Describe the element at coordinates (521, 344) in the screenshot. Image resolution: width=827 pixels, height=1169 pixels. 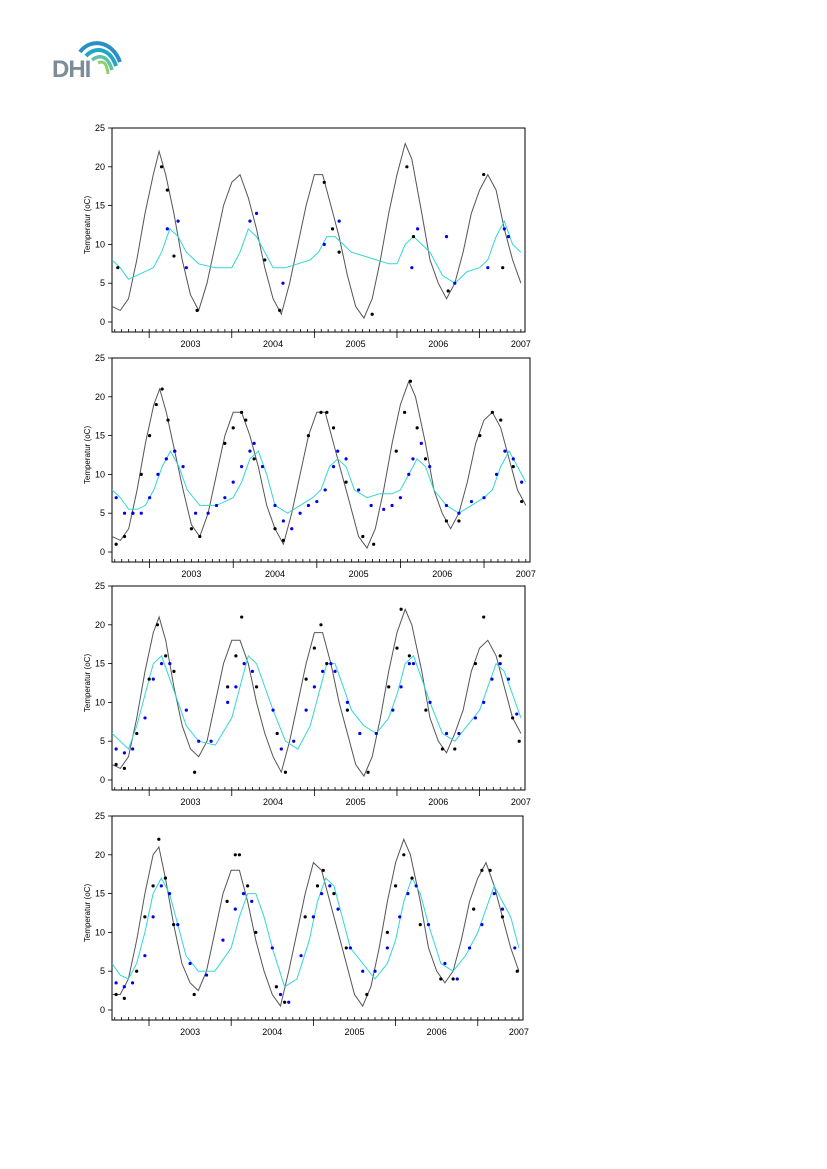
I see `x-tick-label: 2007` at that location.